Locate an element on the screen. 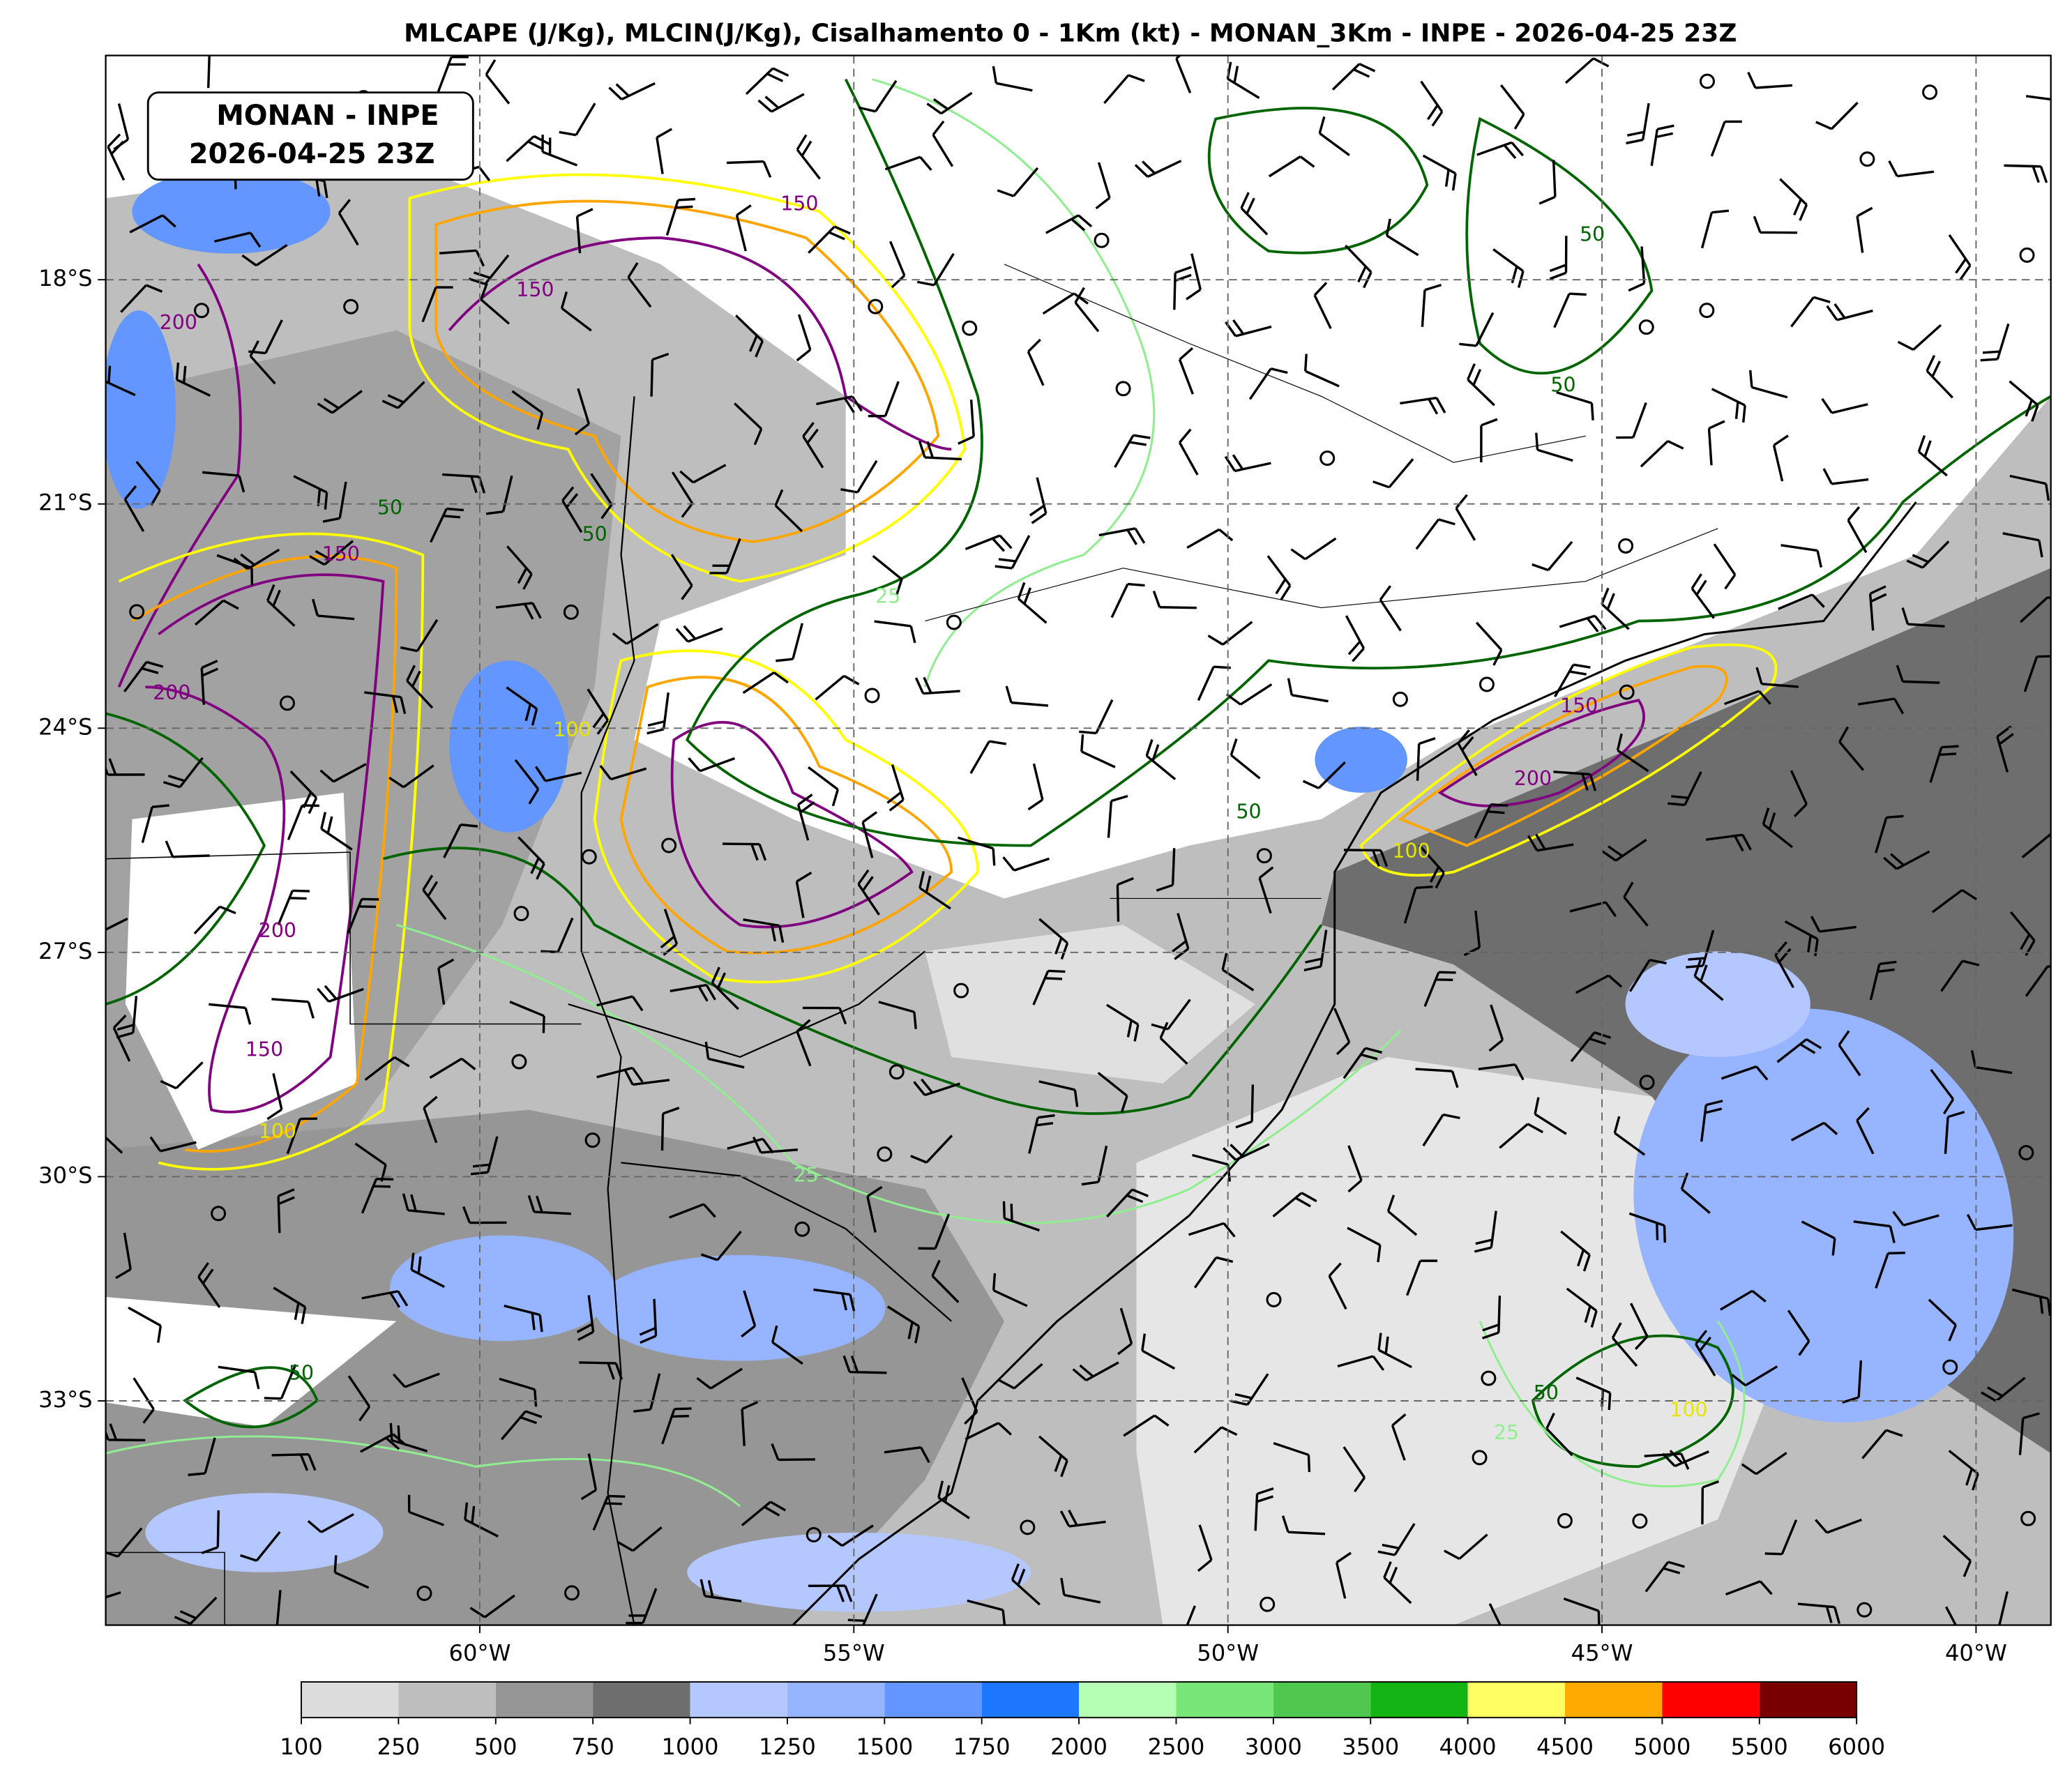  lat-tick-label: 21°S is located at coordinates (65, 503).